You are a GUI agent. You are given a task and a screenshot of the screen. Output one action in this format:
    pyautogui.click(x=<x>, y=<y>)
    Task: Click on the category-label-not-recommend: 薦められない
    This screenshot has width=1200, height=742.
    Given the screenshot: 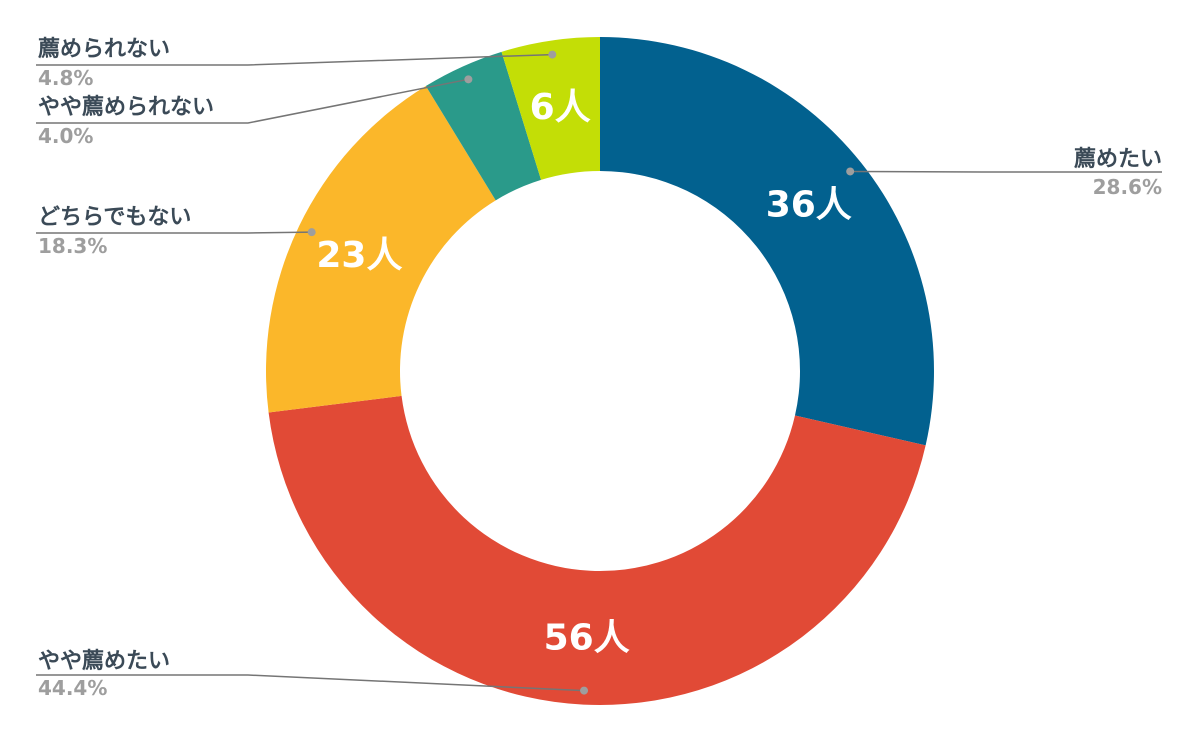 What is the action you would take?
    pyautogui.click(x=104, y=49)
    